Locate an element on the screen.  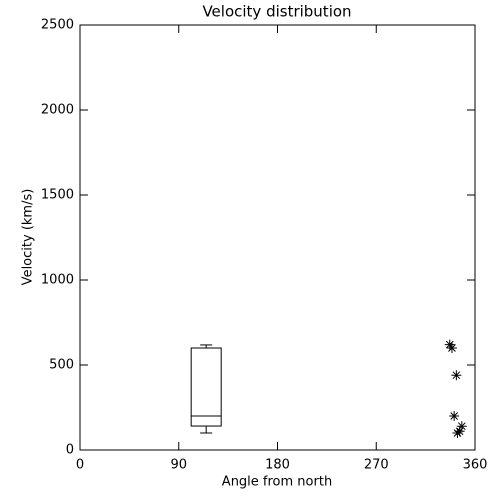
x-tick-label: 180 is located at coordinates (277, 465).